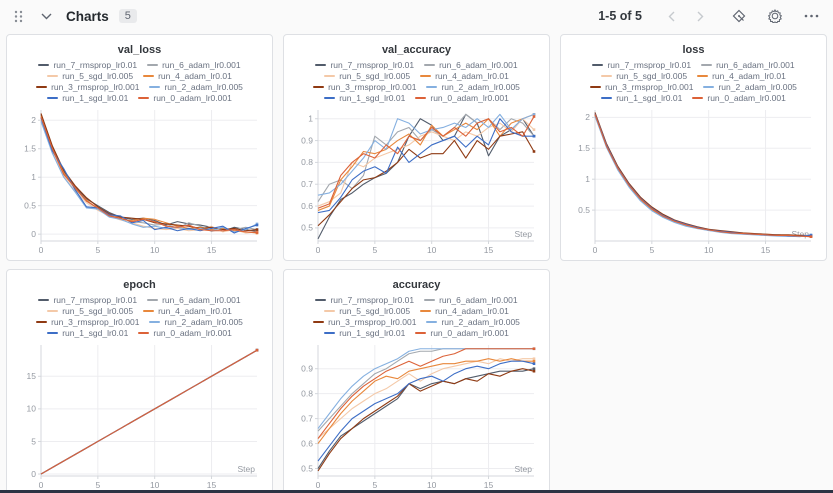 The width and height of the screenshot is (833, 493). I want to click on chart-canvas-accuracy: 0.5 0.6 0.7 0.8 0.9 0 5 10 15 Step, so click(416, 415).